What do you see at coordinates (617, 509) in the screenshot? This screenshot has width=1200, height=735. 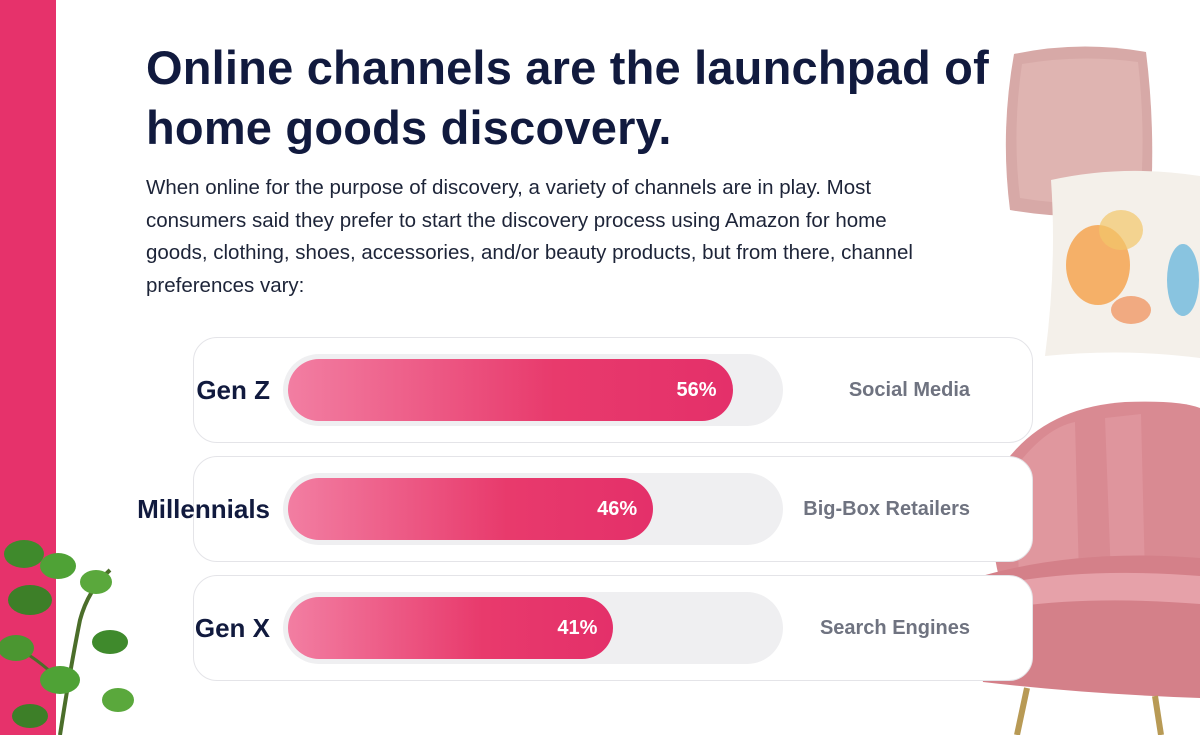 I see `bar-value-label: 46%` at bounding box center [617, 509].